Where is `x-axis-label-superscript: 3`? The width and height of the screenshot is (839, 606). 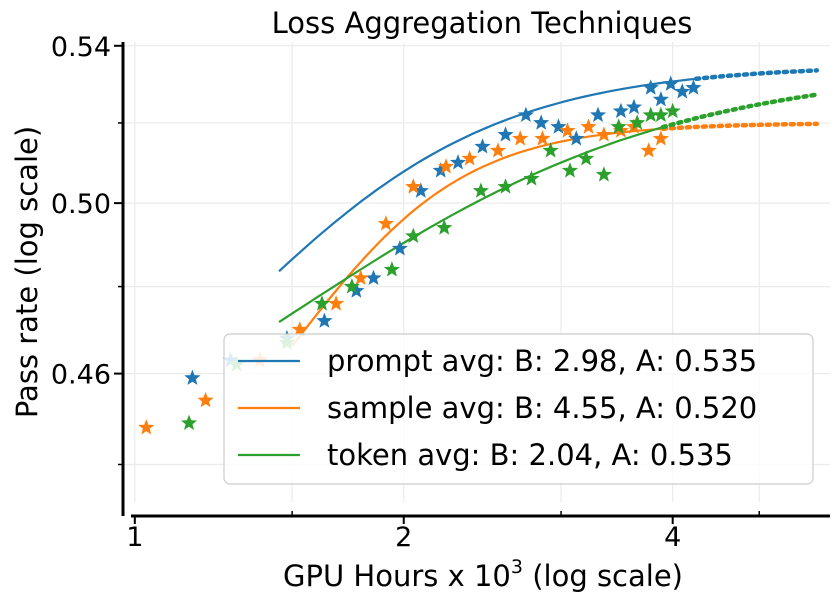
x-axis-label-superscript: 3 is located at coordinates (517, 567).